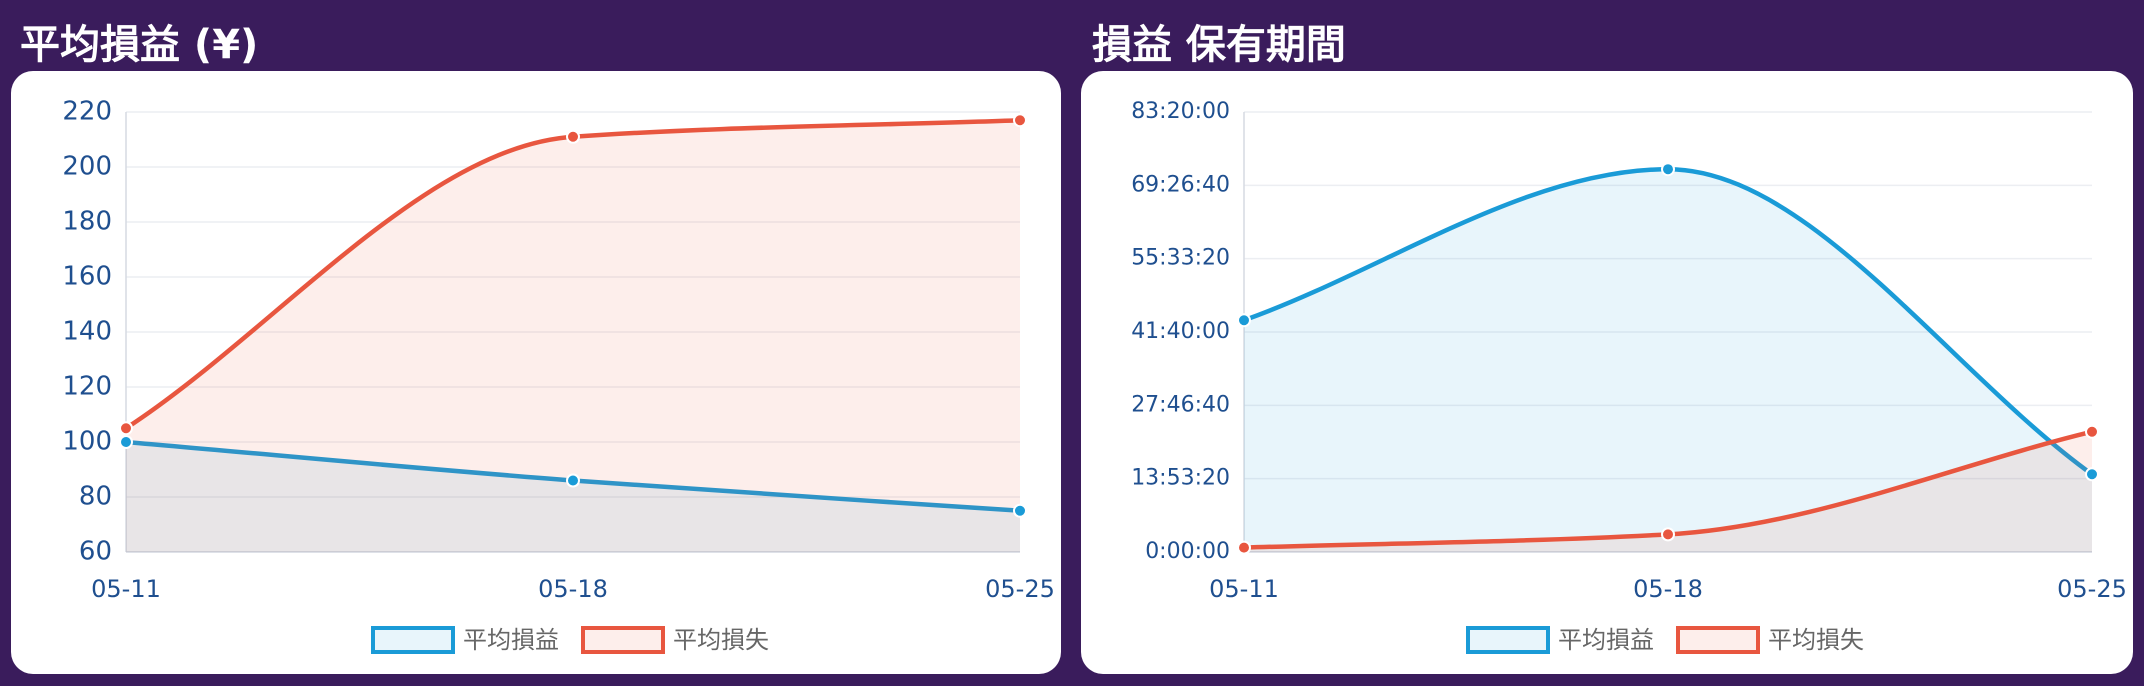  What do you see at coordinates (1219, 45) in the screenshot?
I see `panel-title: 損益 保有期間` at bounding box center [1219, 45].